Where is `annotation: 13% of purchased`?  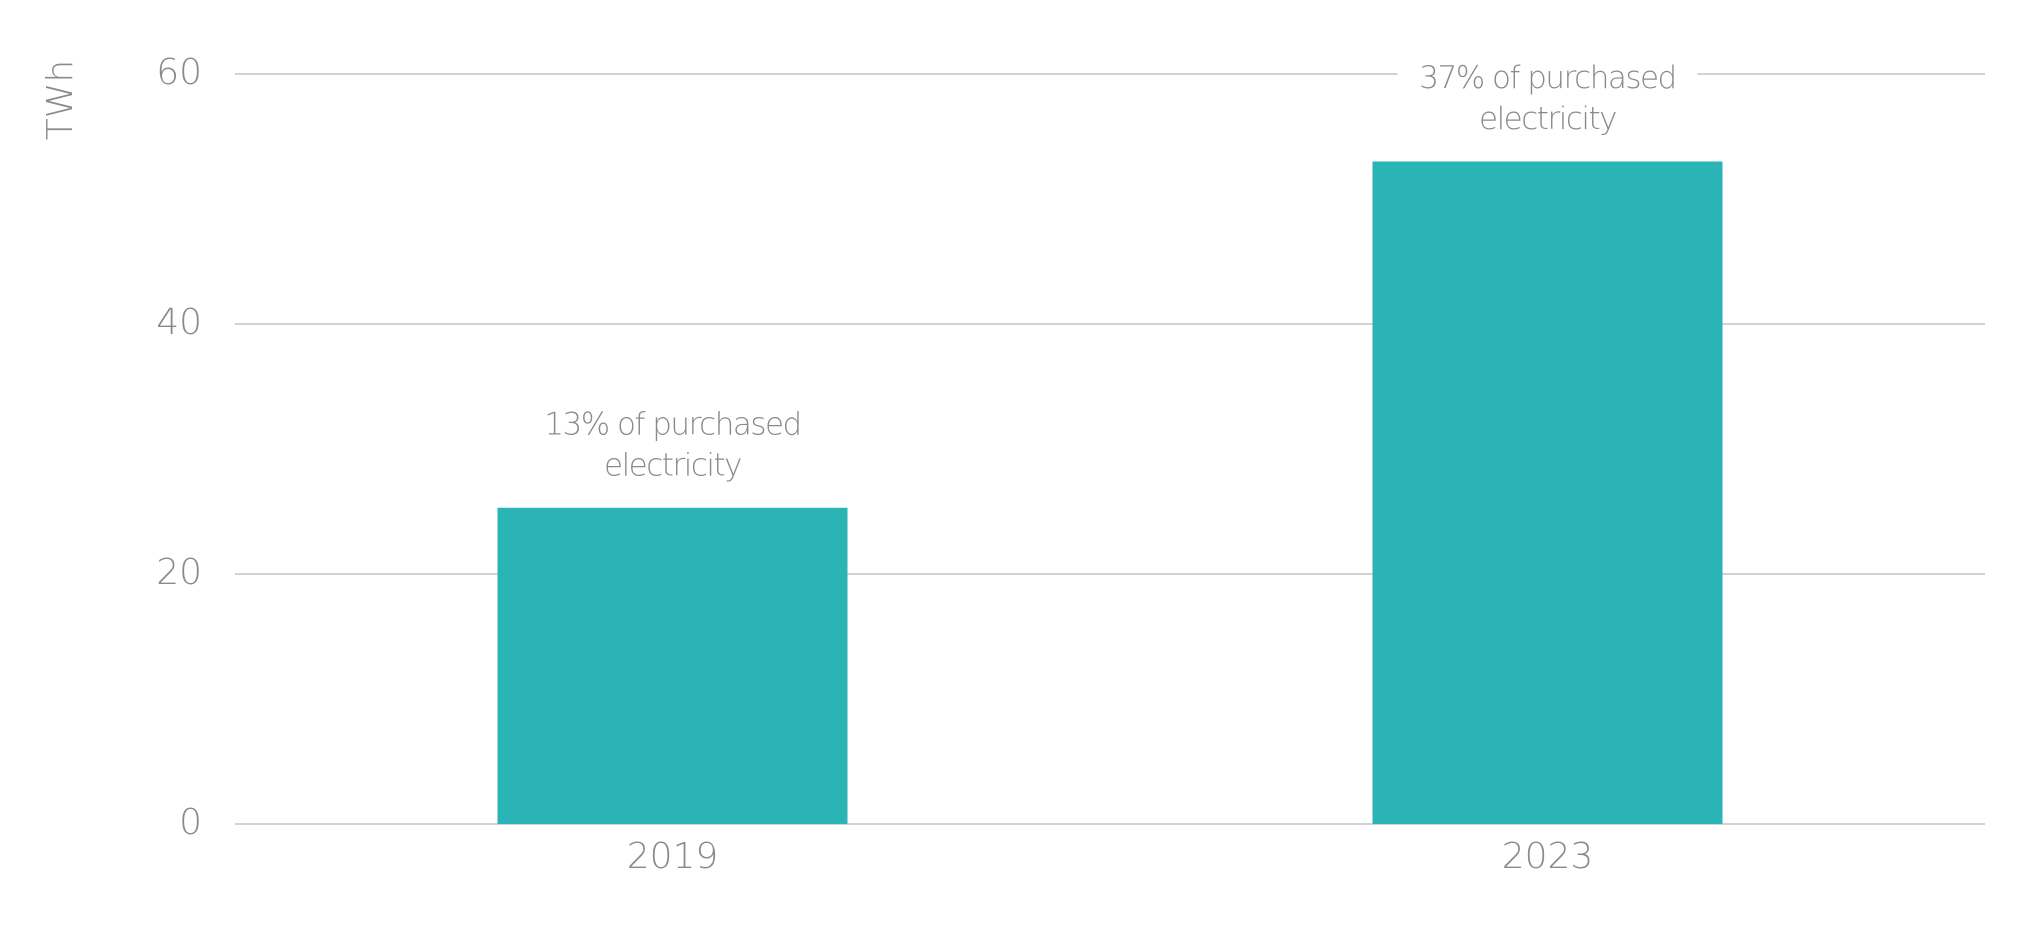
annotation: 13% of purchased is located at coordinates (672, 424).